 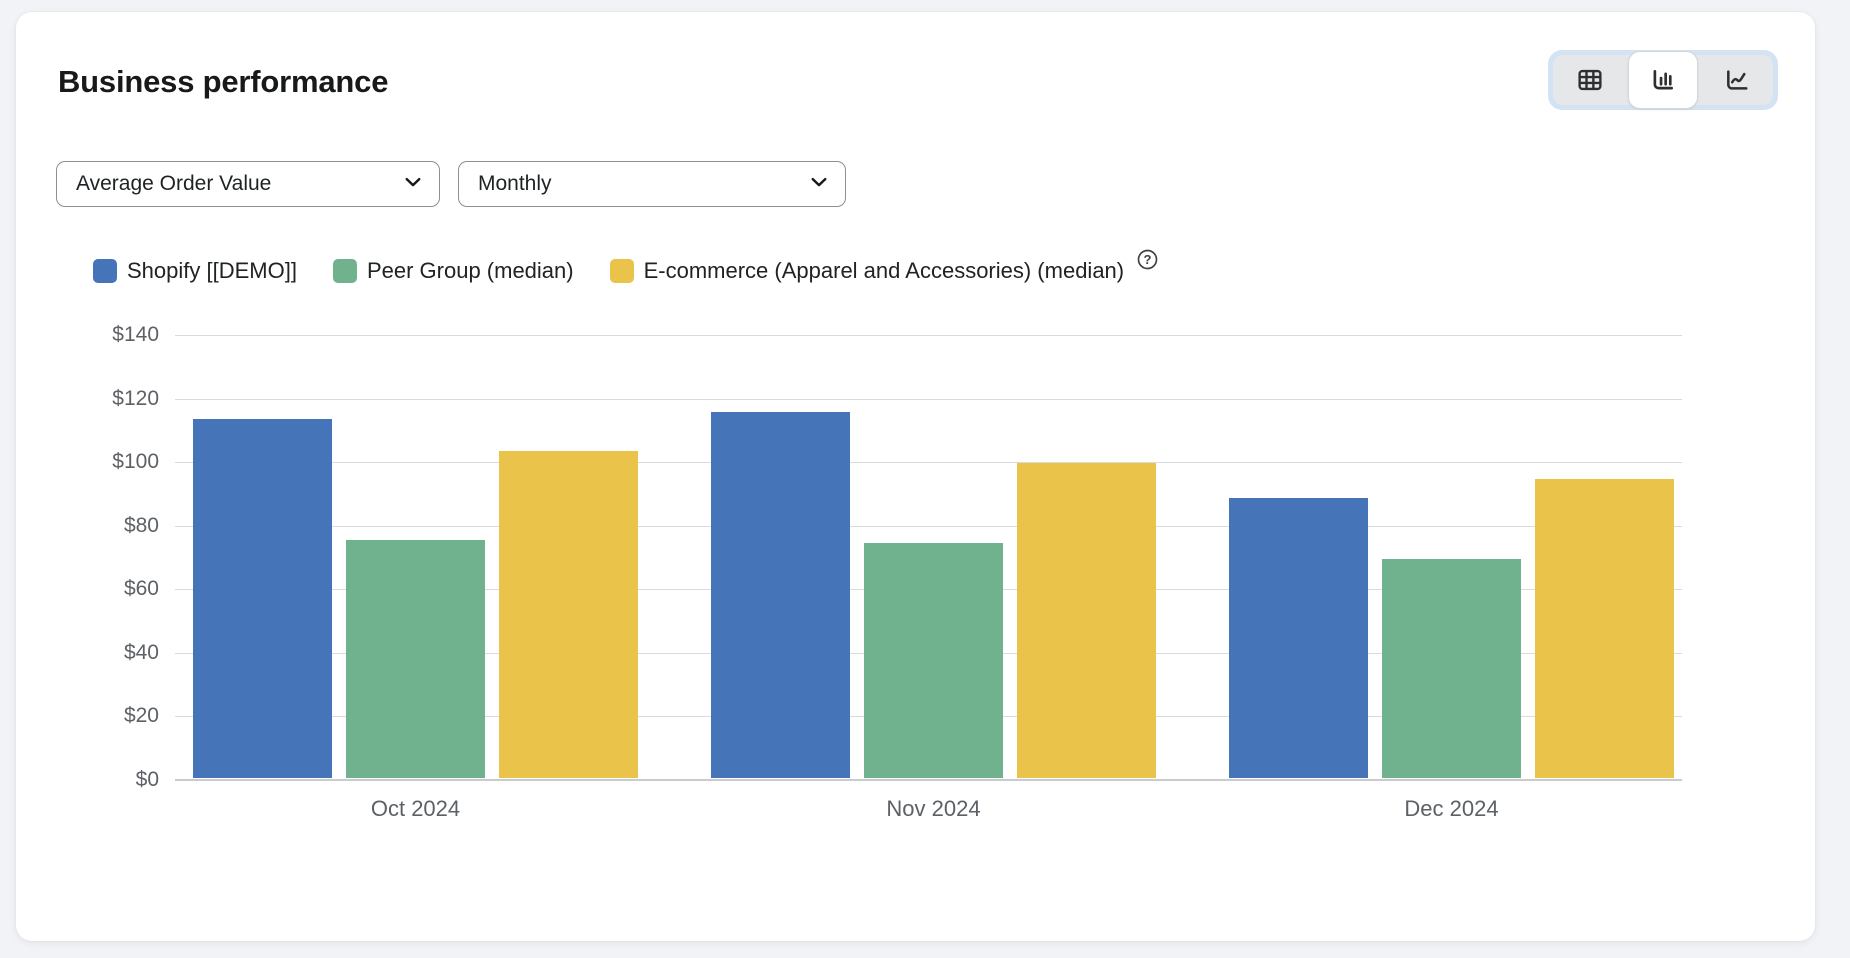 I want to click on table-icon, so click(x=1590, y=80).